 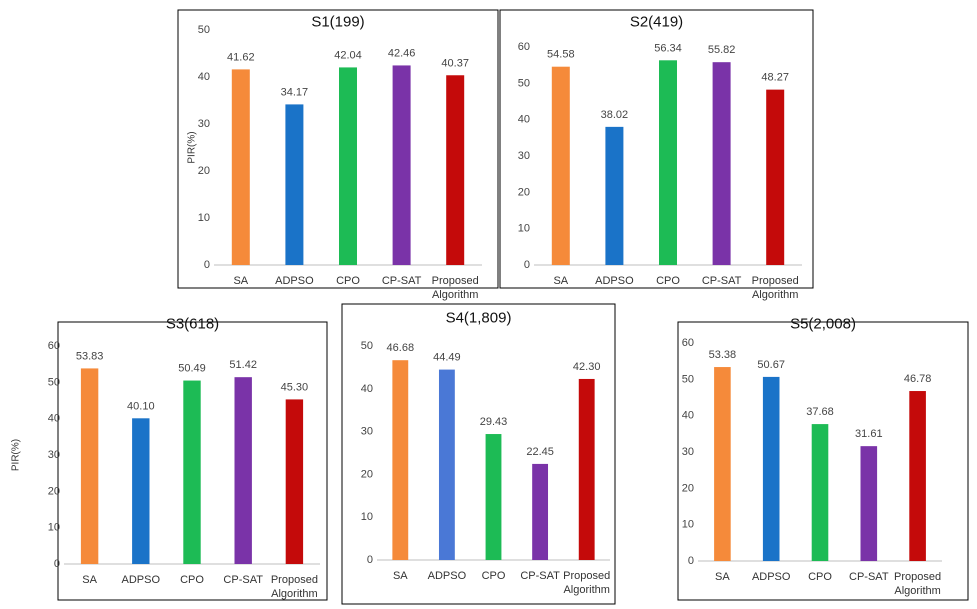 What do you see at coordinates (401, 348) in the screenshot?
I see `chart4-data-label: 46.68` at bounding box center [401, 348].